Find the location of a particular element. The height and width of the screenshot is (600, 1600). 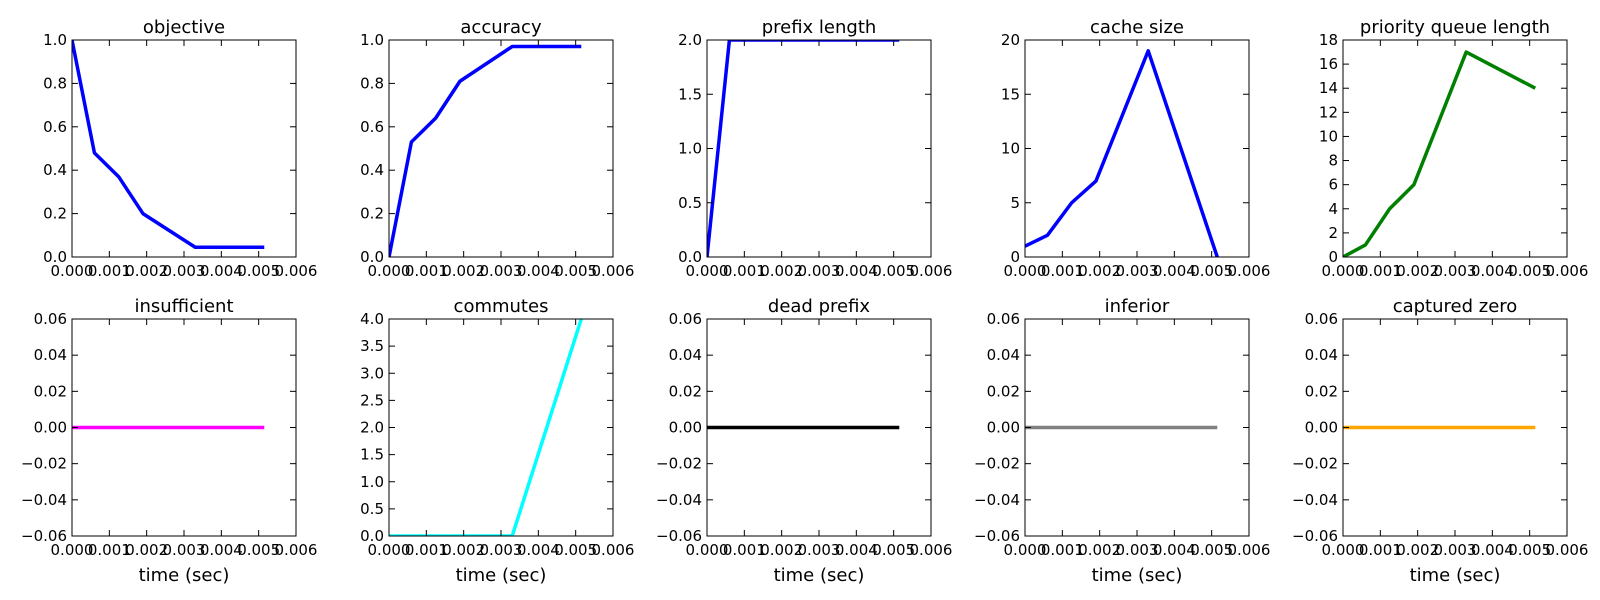

y-tick-label: 6 is located at coordinates (1333, 185).